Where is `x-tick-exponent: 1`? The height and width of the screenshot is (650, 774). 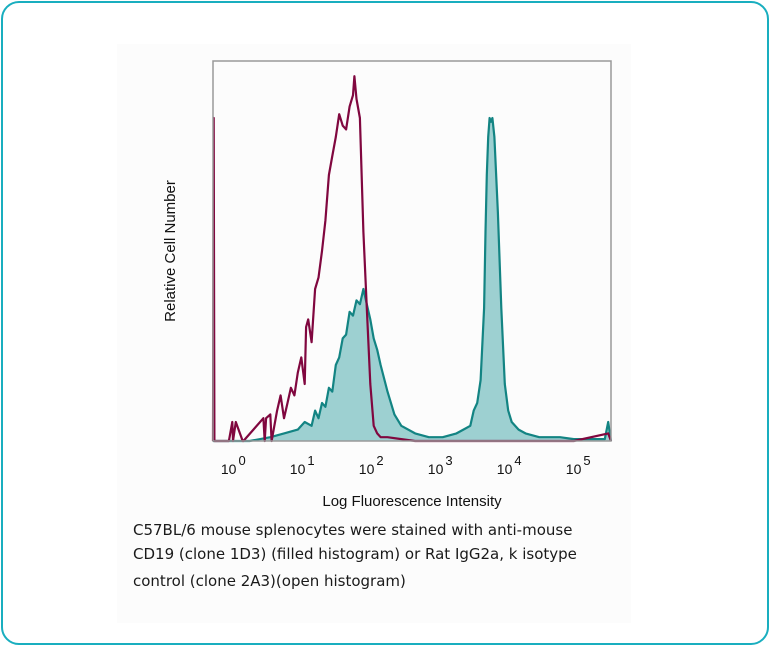
x-tick-exponent: 1 is located at coordinates (310, 460).